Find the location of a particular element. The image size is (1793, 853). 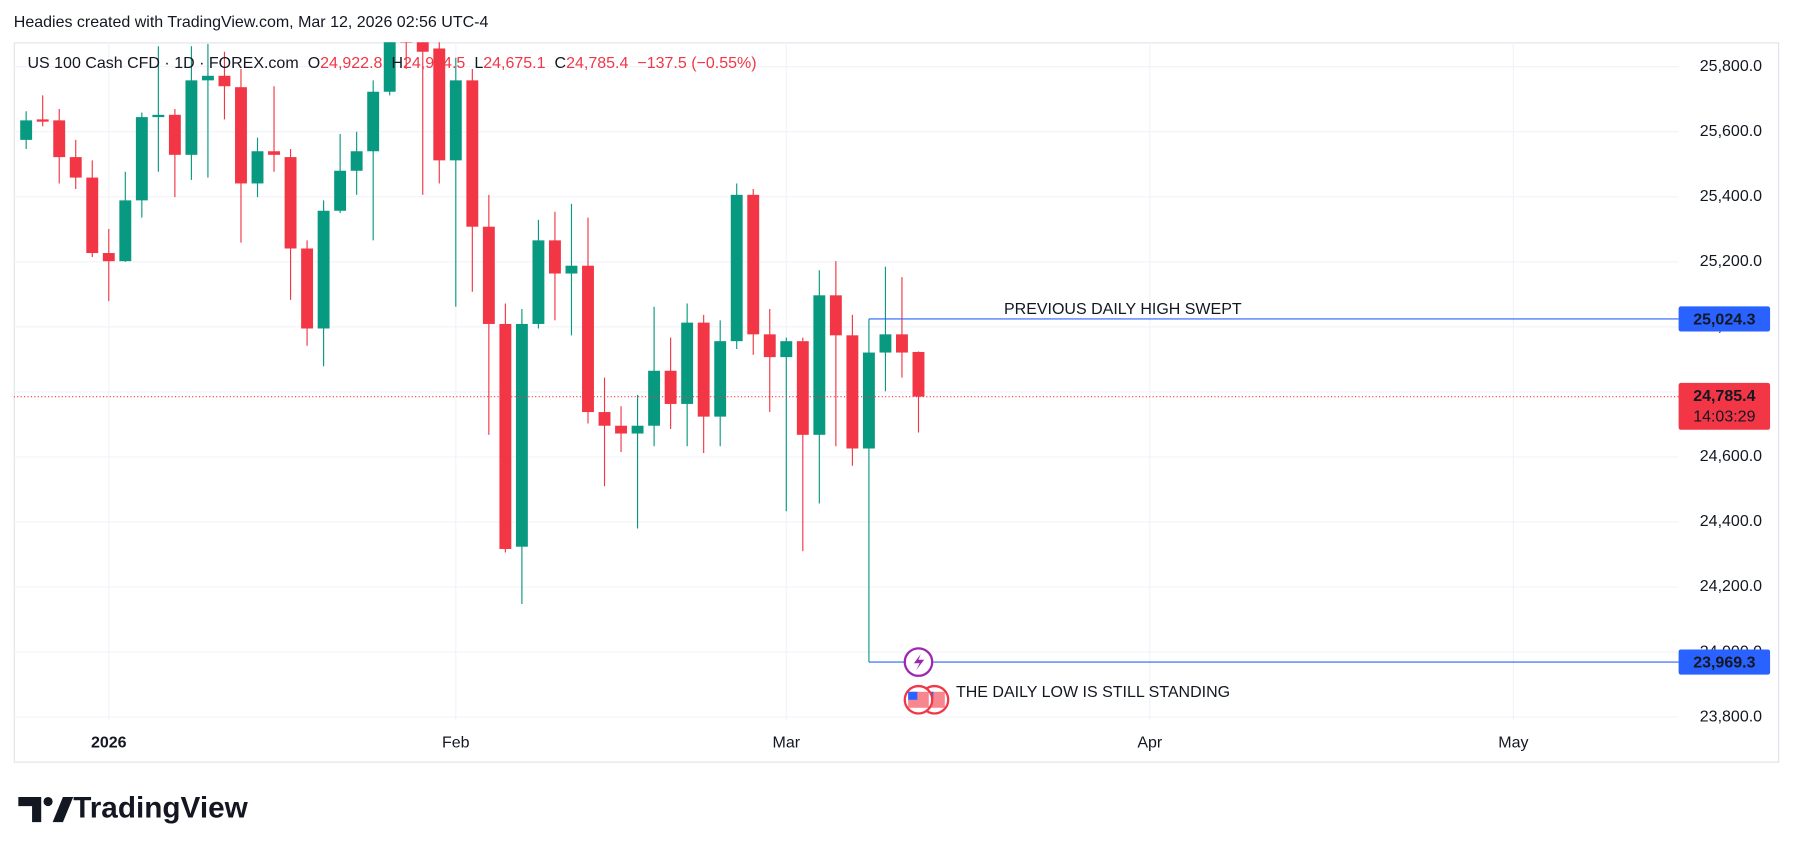

annotation: THE DAILY LOW IS STILL STANDING is located at coordinates (1093, 692).